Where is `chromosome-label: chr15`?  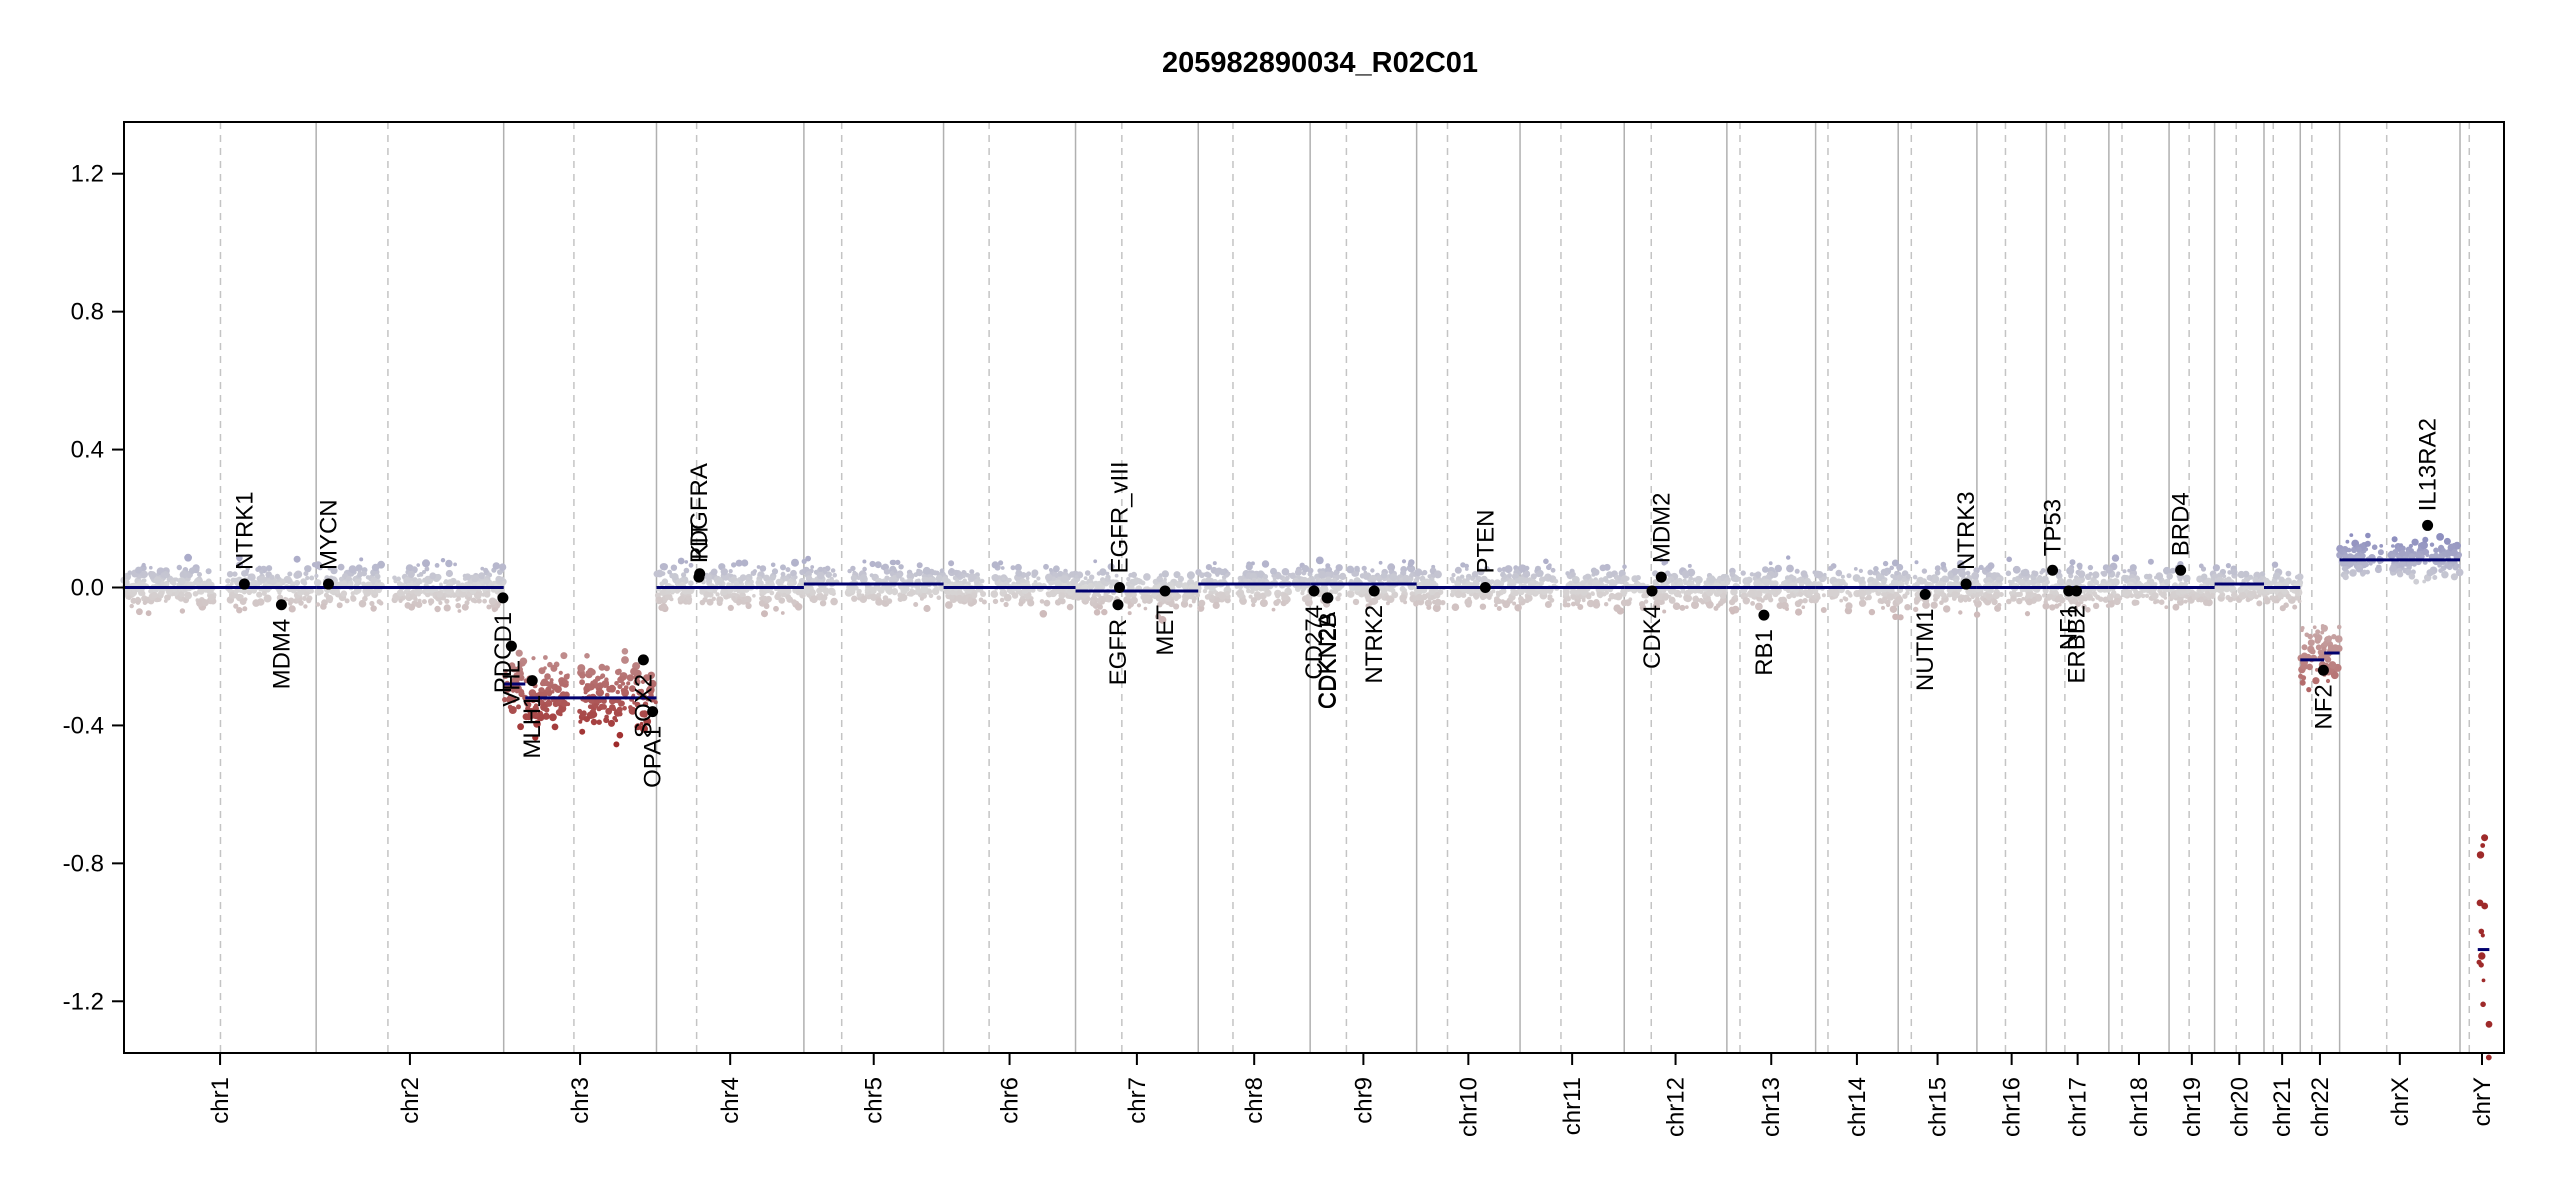
chromosome-label: chr15 is located at coordinates (1938, 1107).